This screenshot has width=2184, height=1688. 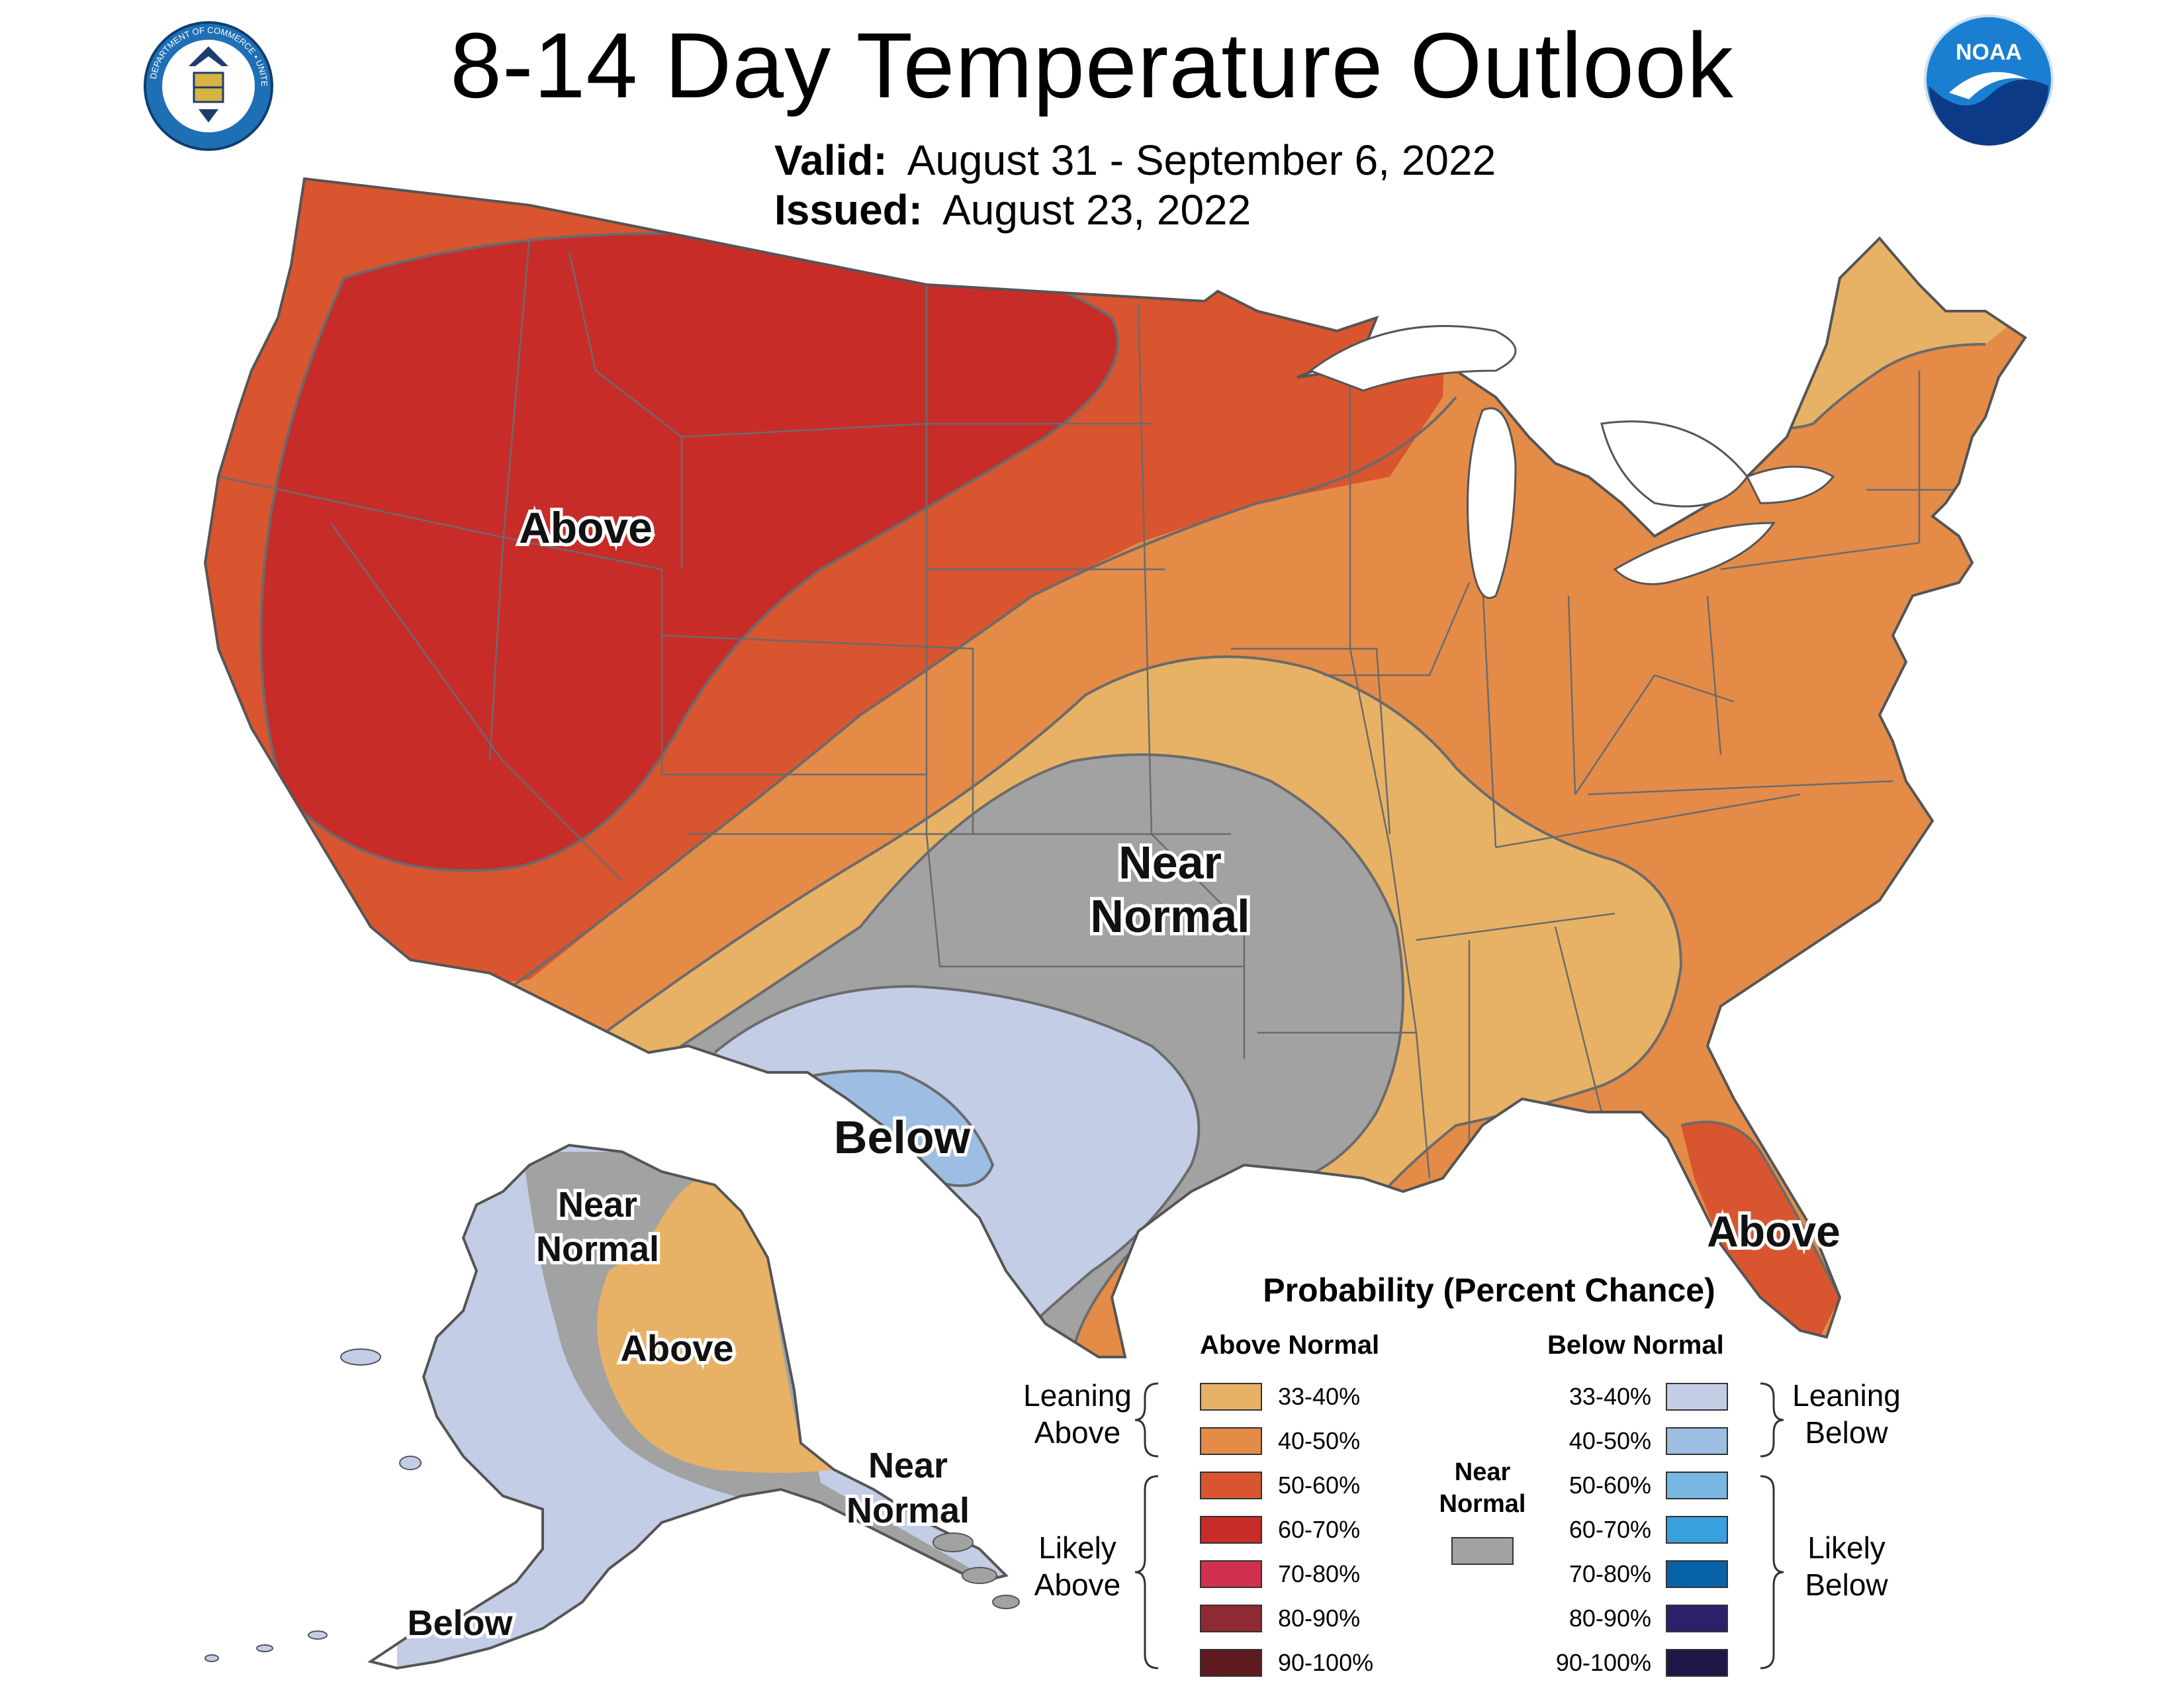 I want to click on legend-above-swatch-label: 60-70%, so click(x=1319, y=1529).